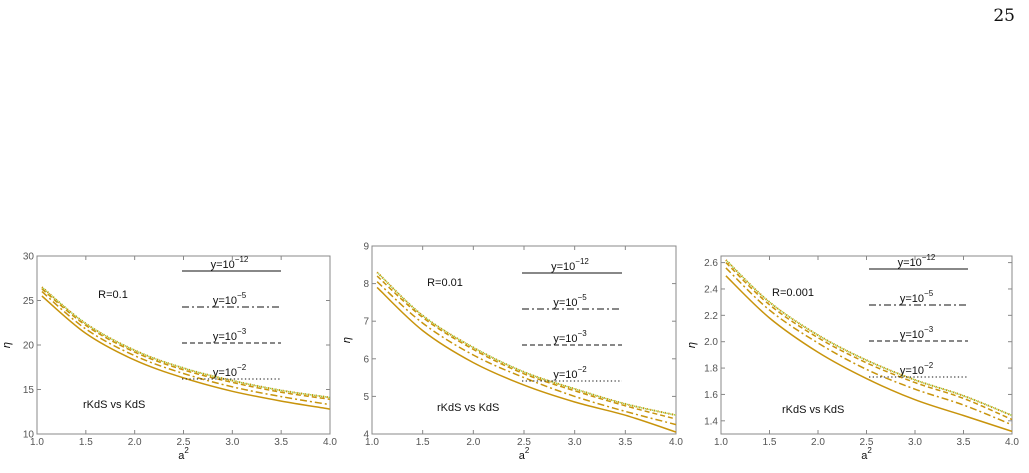  What do you see at coordinates (366, 359) in the screenshot?
I see `y-tick-label: 6` at bounding box center [366, 359].